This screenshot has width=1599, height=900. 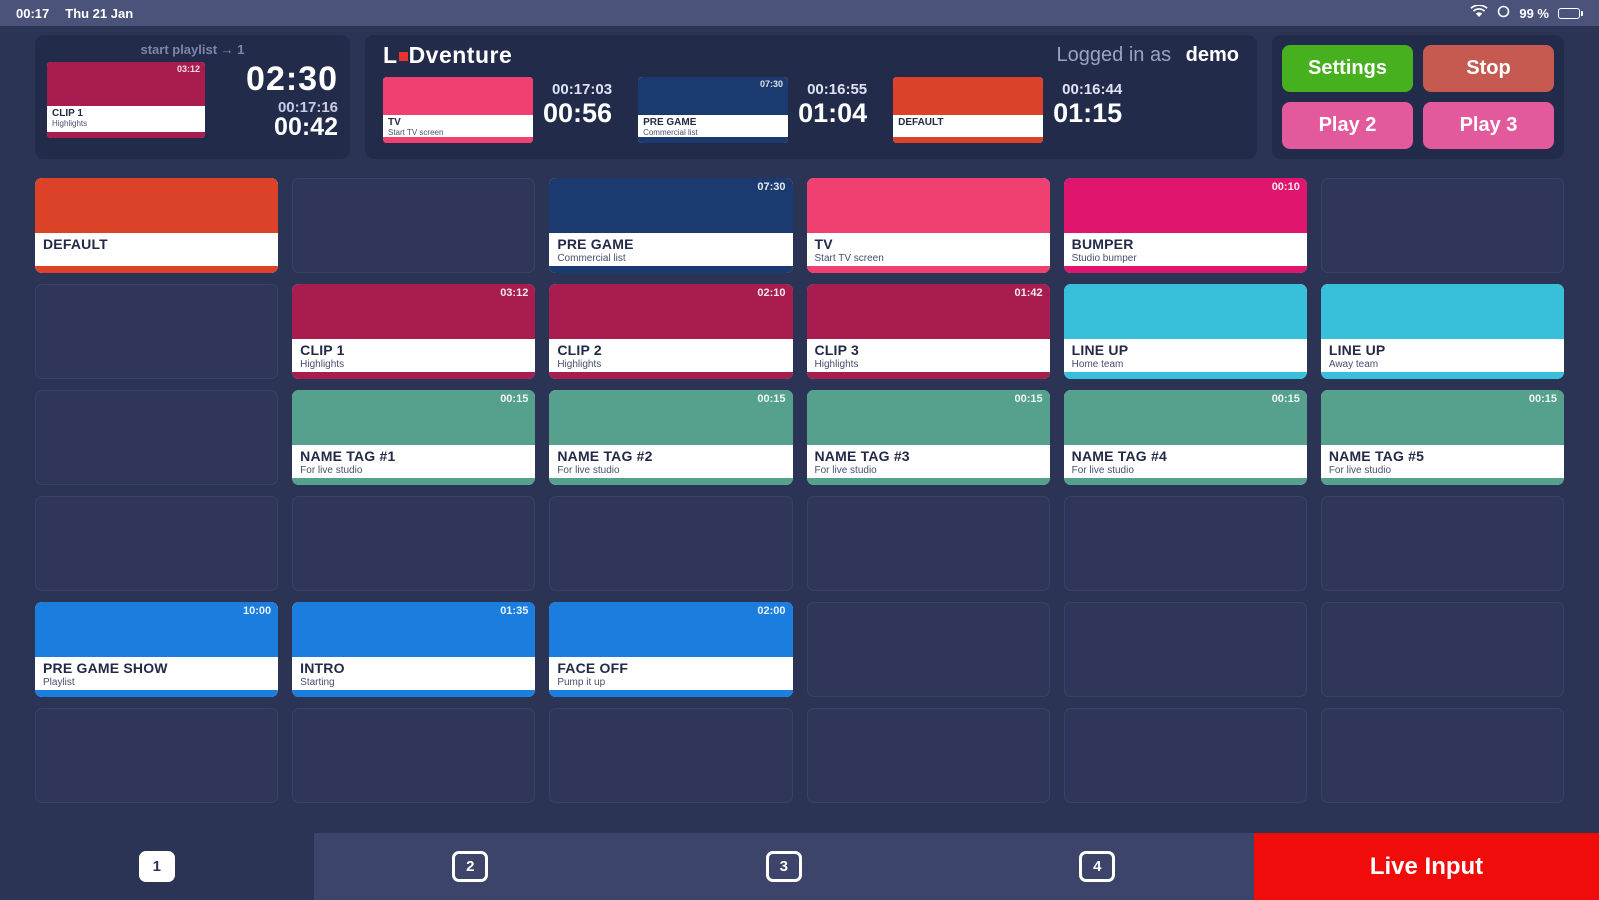 What do you see at coordinates (1442, 331) in the screenshot?
I see `clip-card: LINE UP Away team` at bounding box center [1442, 331].